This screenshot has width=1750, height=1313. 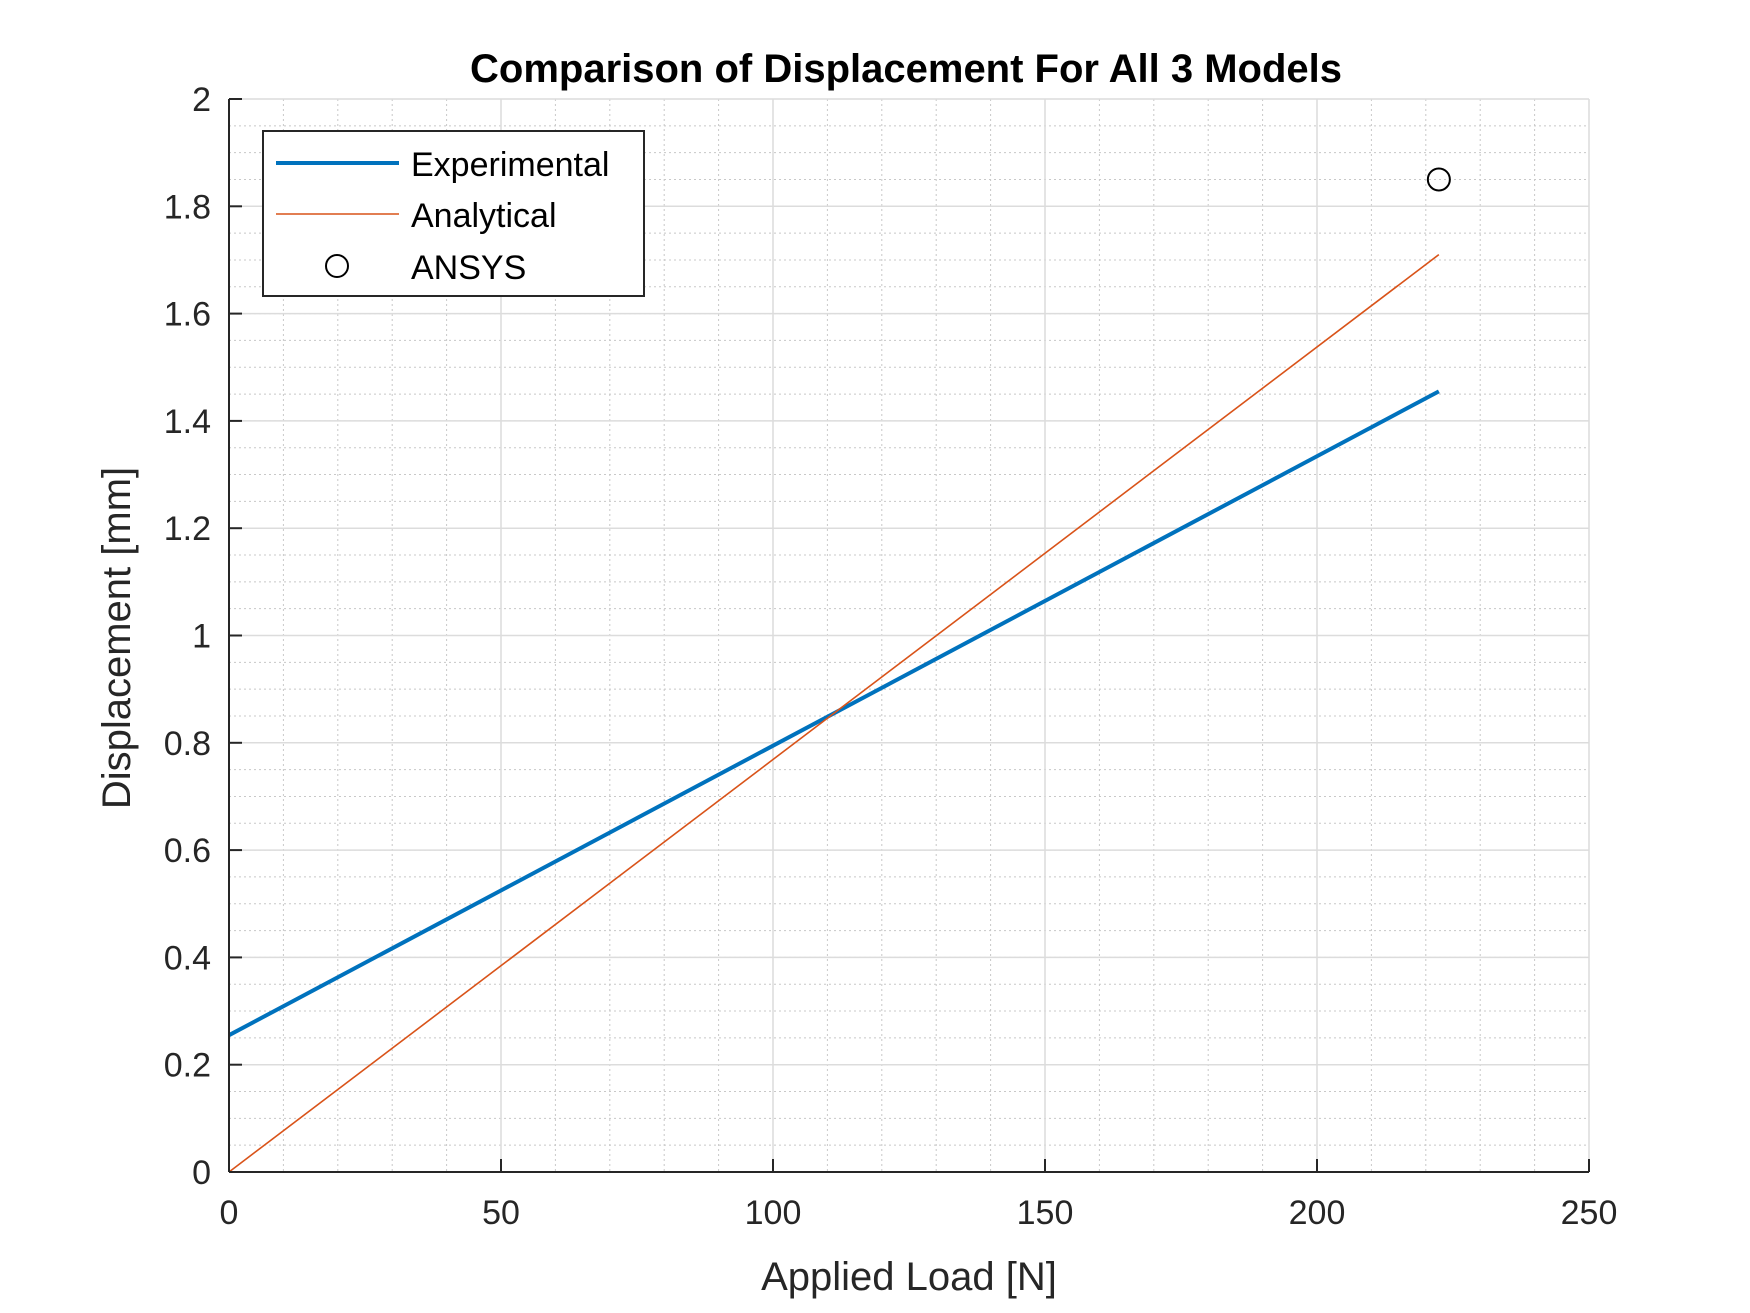 I want to click on x-tick-label: 250, so click(x=1589, y=1213).